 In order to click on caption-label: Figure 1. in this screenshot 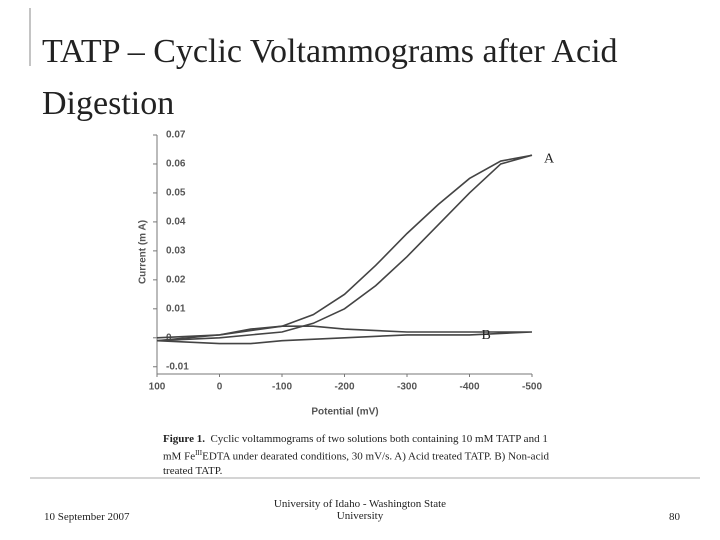, I will do `click(184, 439)`.